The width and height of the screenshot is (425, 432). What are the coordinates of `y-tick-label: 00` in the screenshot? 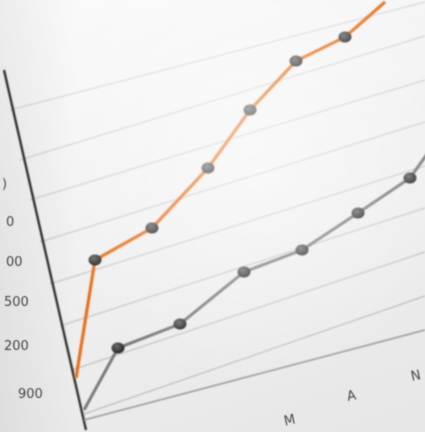 It's located at (14, 262).